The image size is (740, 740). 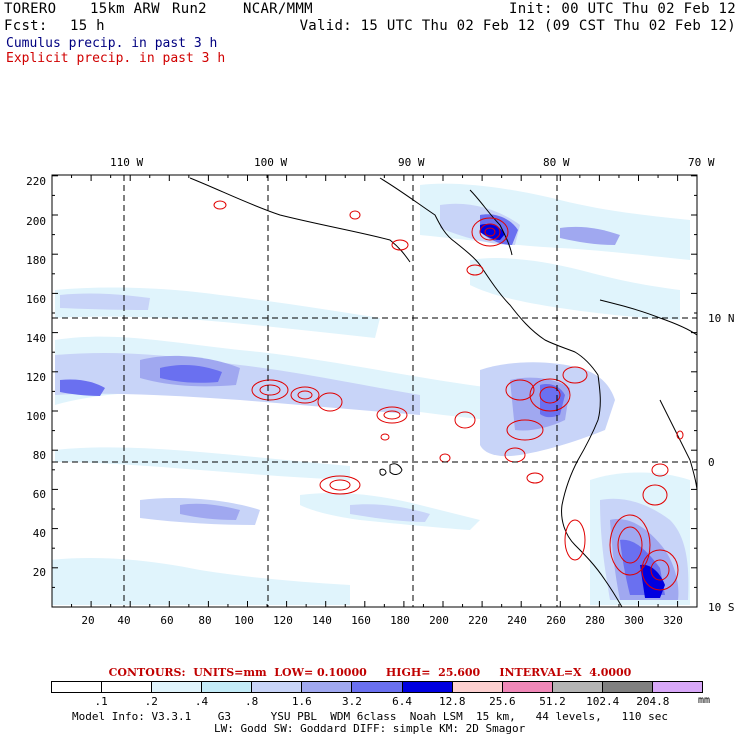 What do you see at coordinates (189, 9) in the screenshot?
I see `run-label: Run2` at bounding box center [189, 9].